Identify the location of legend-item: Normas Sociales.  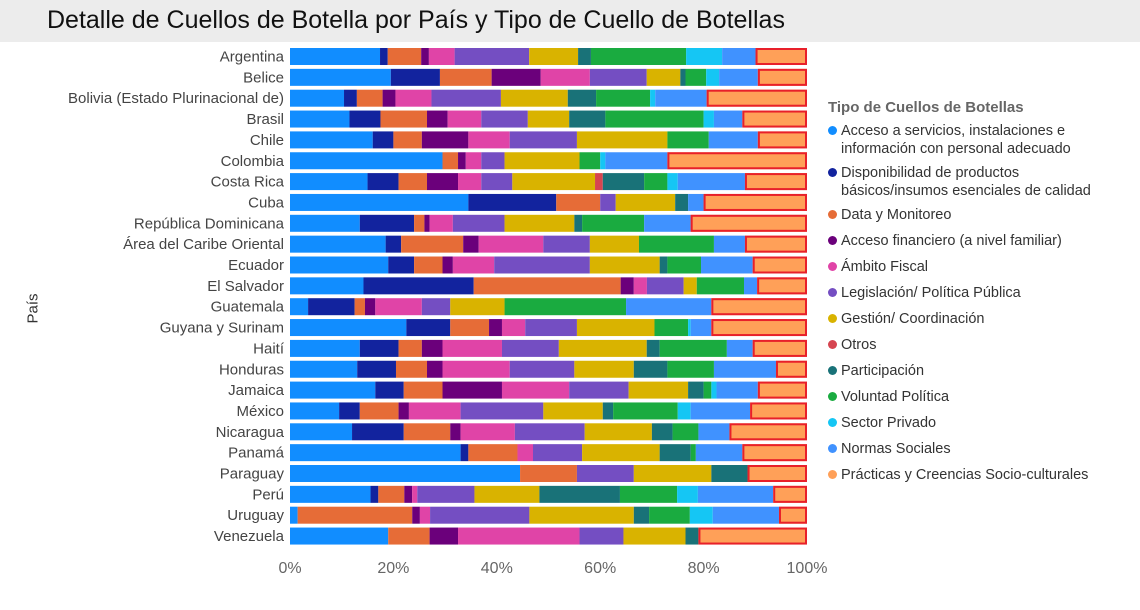
(978, 449).